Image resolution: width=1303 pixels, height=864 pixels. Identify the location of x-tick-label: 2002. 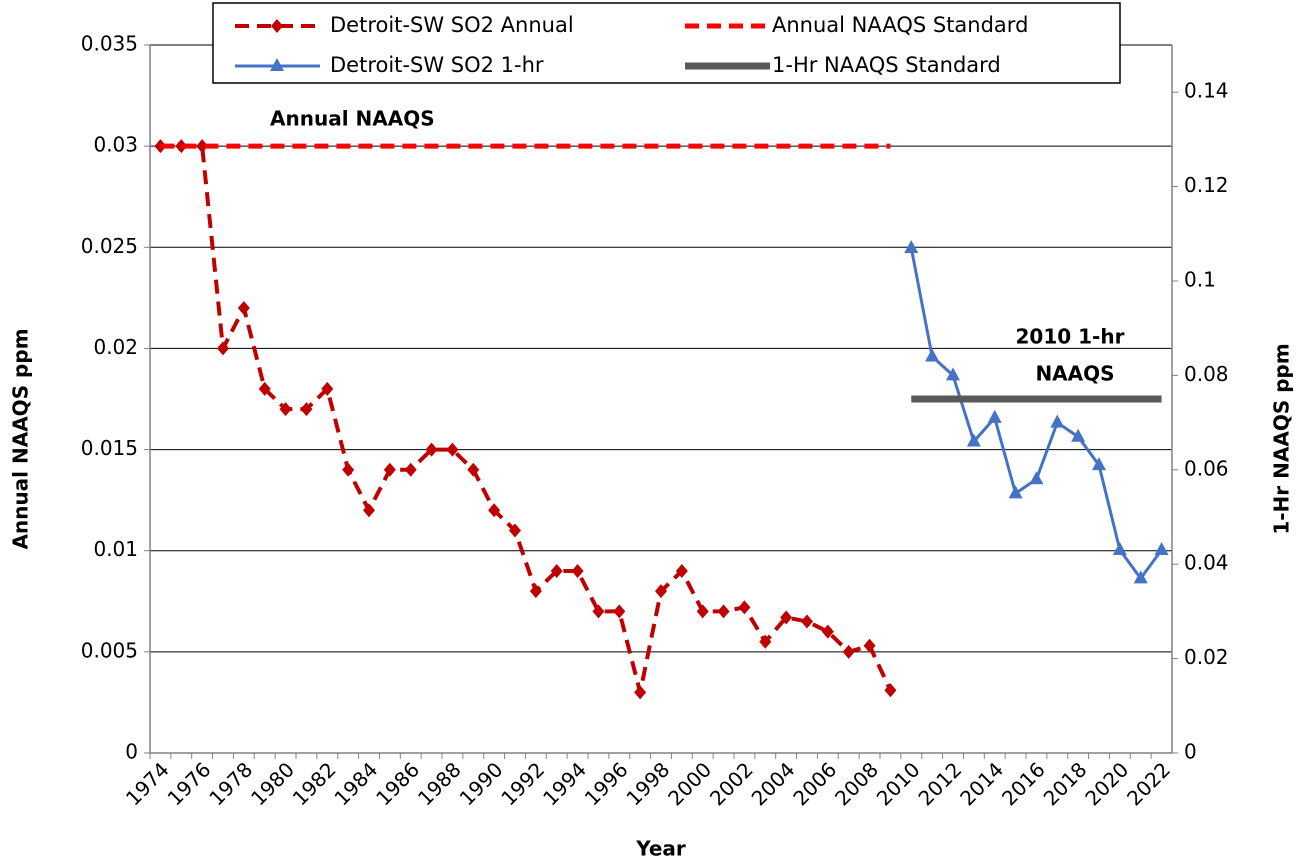
(731, 783).